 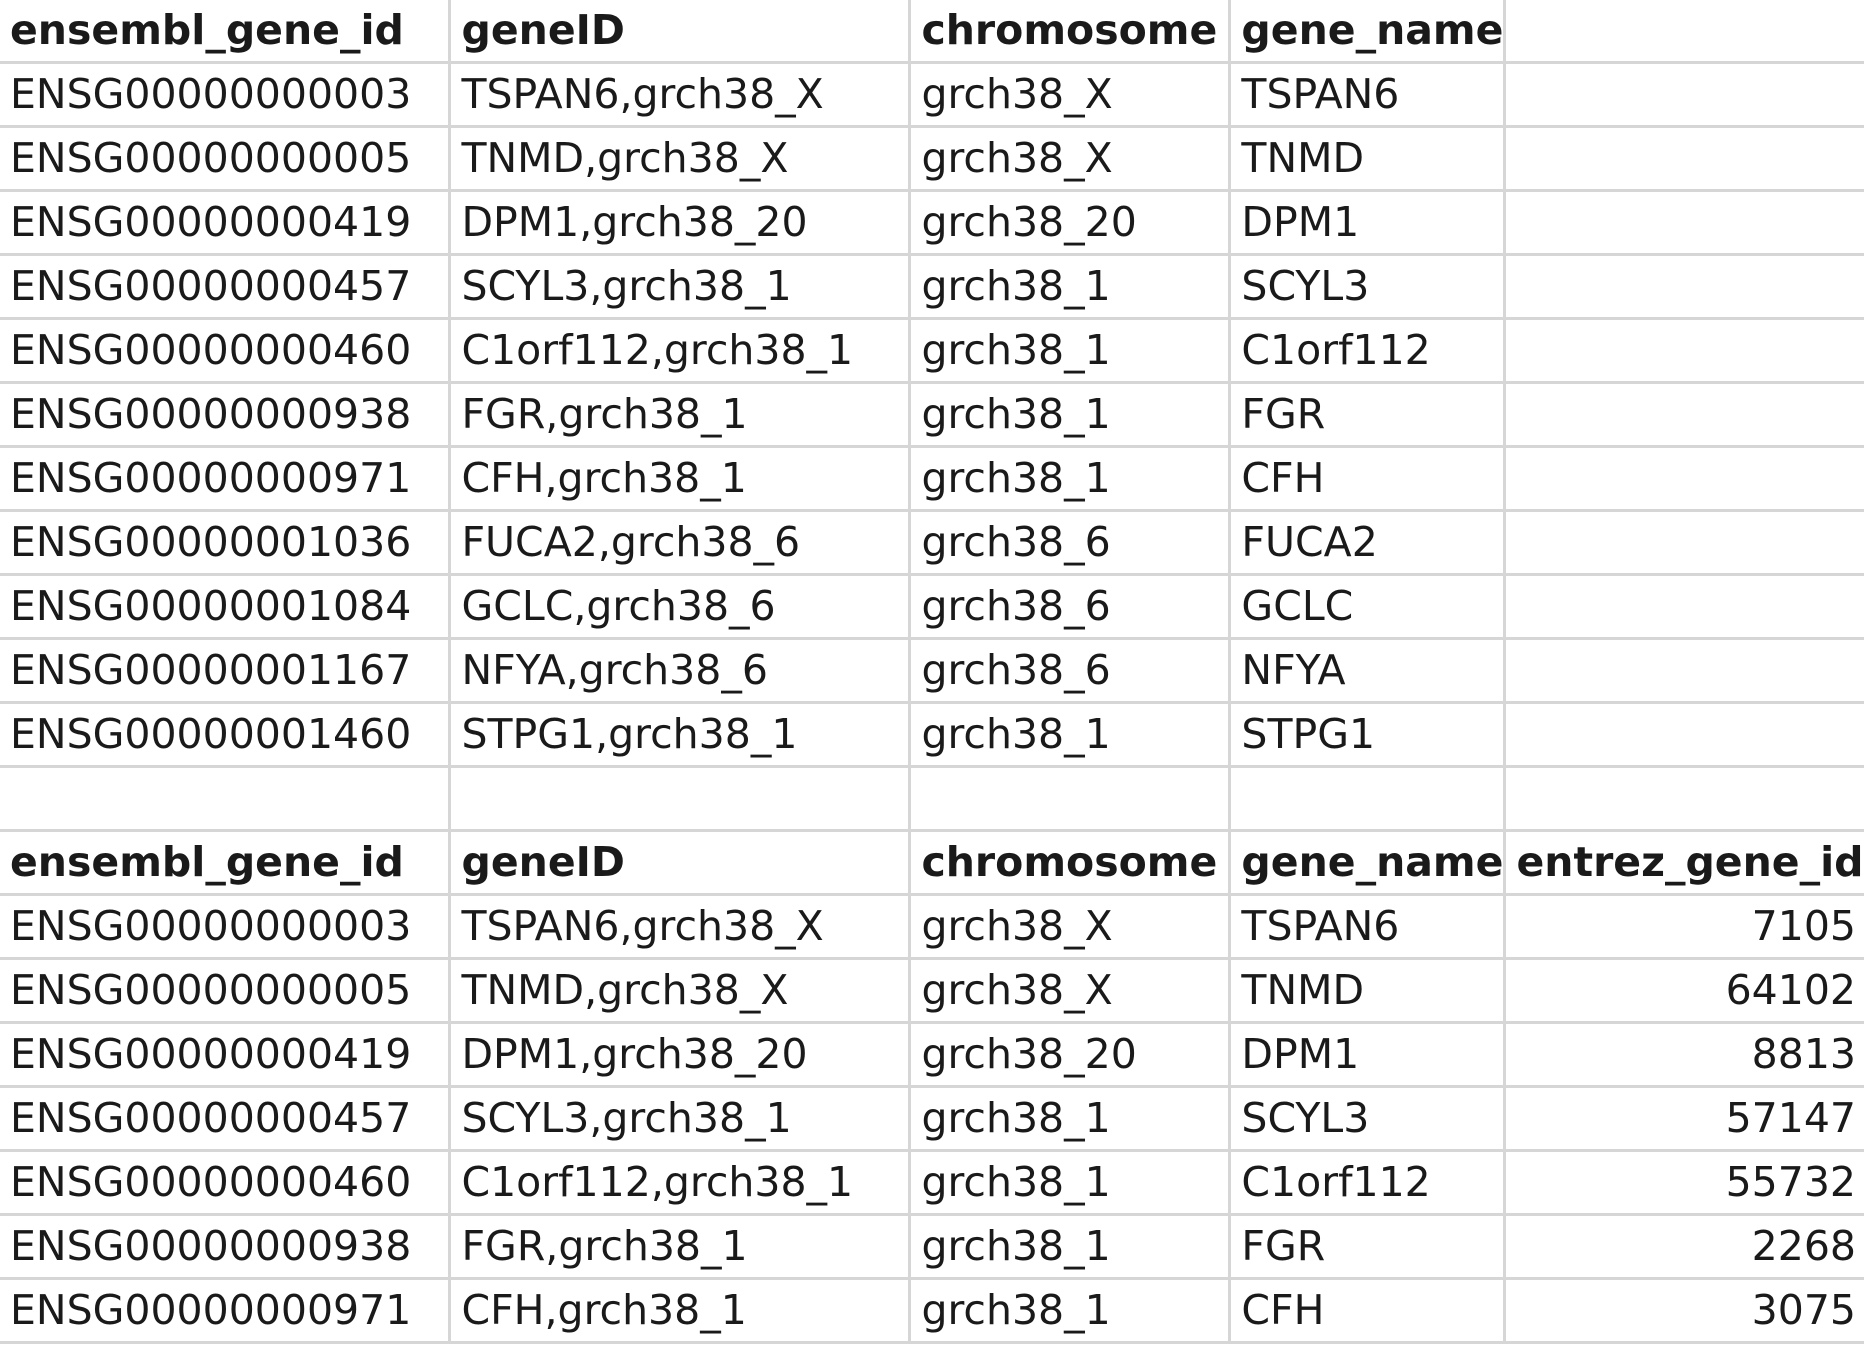 I want to click on cell-entrez-gene-id: 57147, so click(x=1684, y=1119).